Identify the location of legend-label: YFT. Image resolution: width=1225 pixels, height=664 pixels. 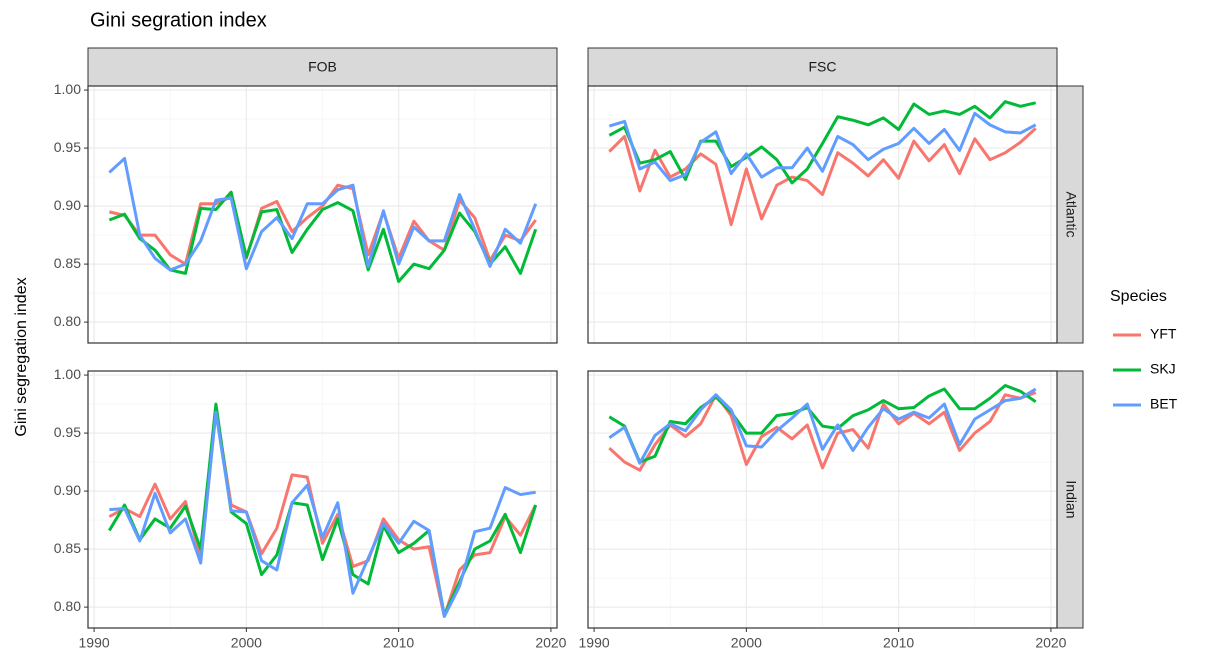
(1163, 334).